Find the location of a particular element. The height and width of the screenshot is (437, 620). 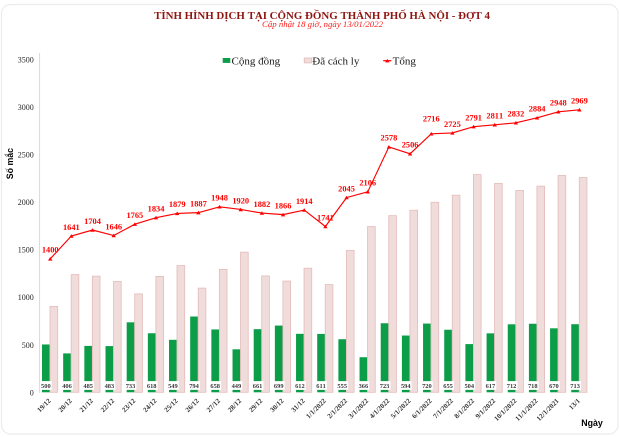

svg-text: 720 is located at coordinates (427, 386).